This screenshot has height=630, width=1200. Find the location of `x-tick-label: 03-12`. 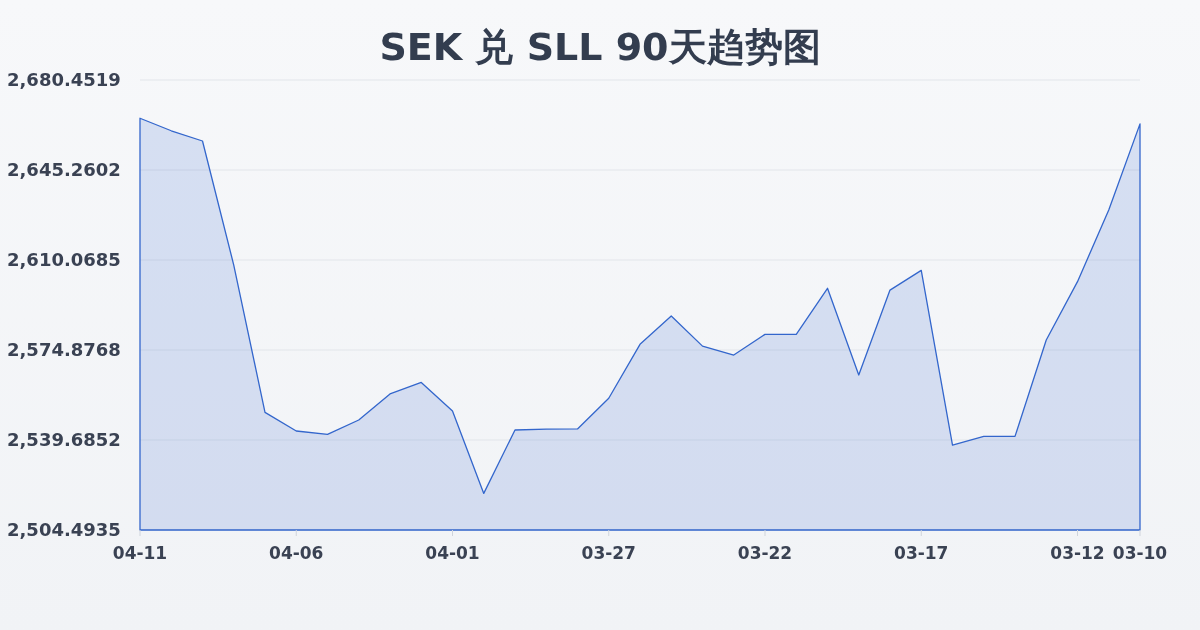

x-tick-label: 03-12 is located at coordinates (1077, 553).